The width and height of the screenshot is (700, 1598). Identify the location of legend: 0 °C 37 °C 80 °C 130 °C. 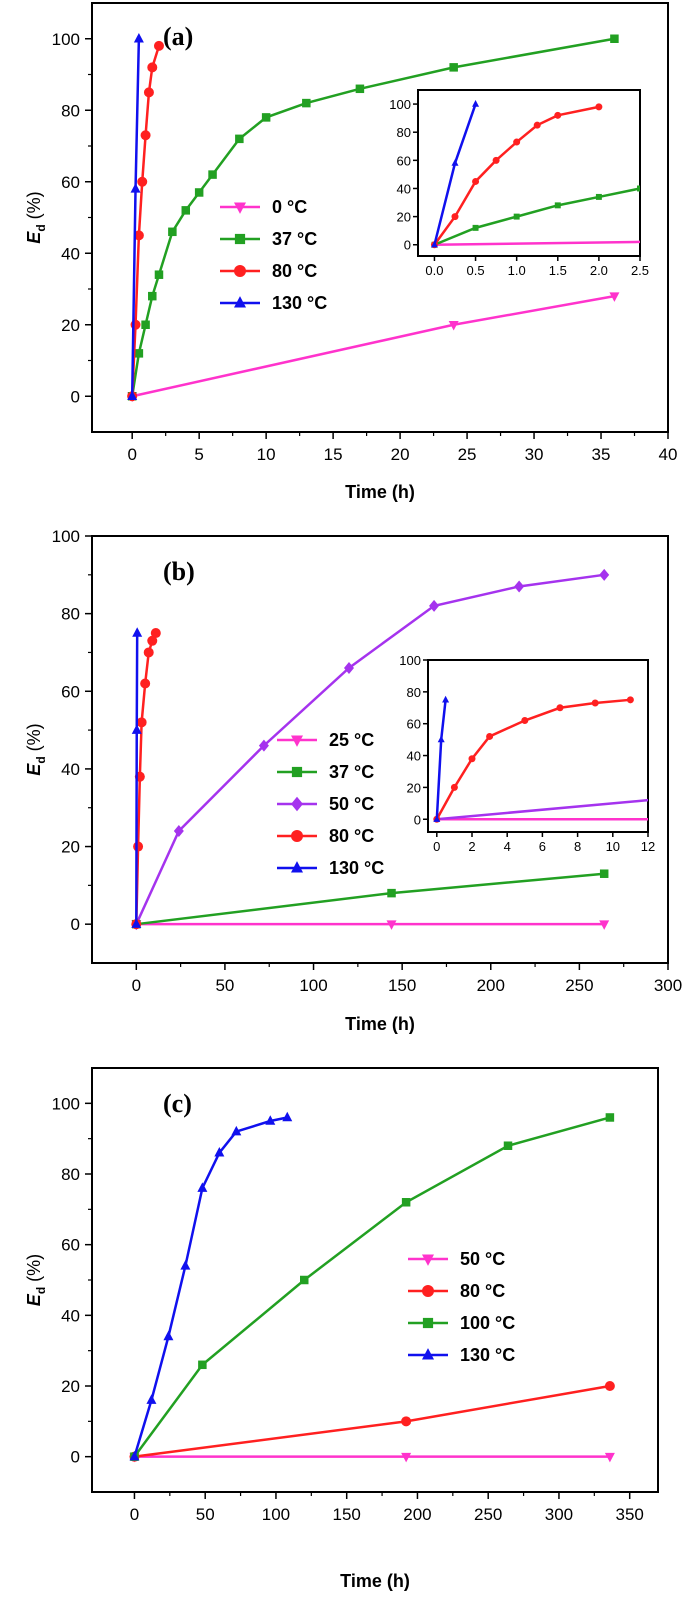
(273, 255).